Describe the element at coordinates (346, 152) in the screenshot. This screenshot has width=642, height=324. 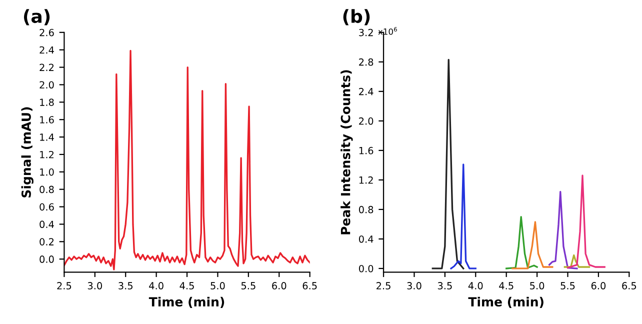
I see `y-axis-title: Peak Intensity (Counts)` at that location.